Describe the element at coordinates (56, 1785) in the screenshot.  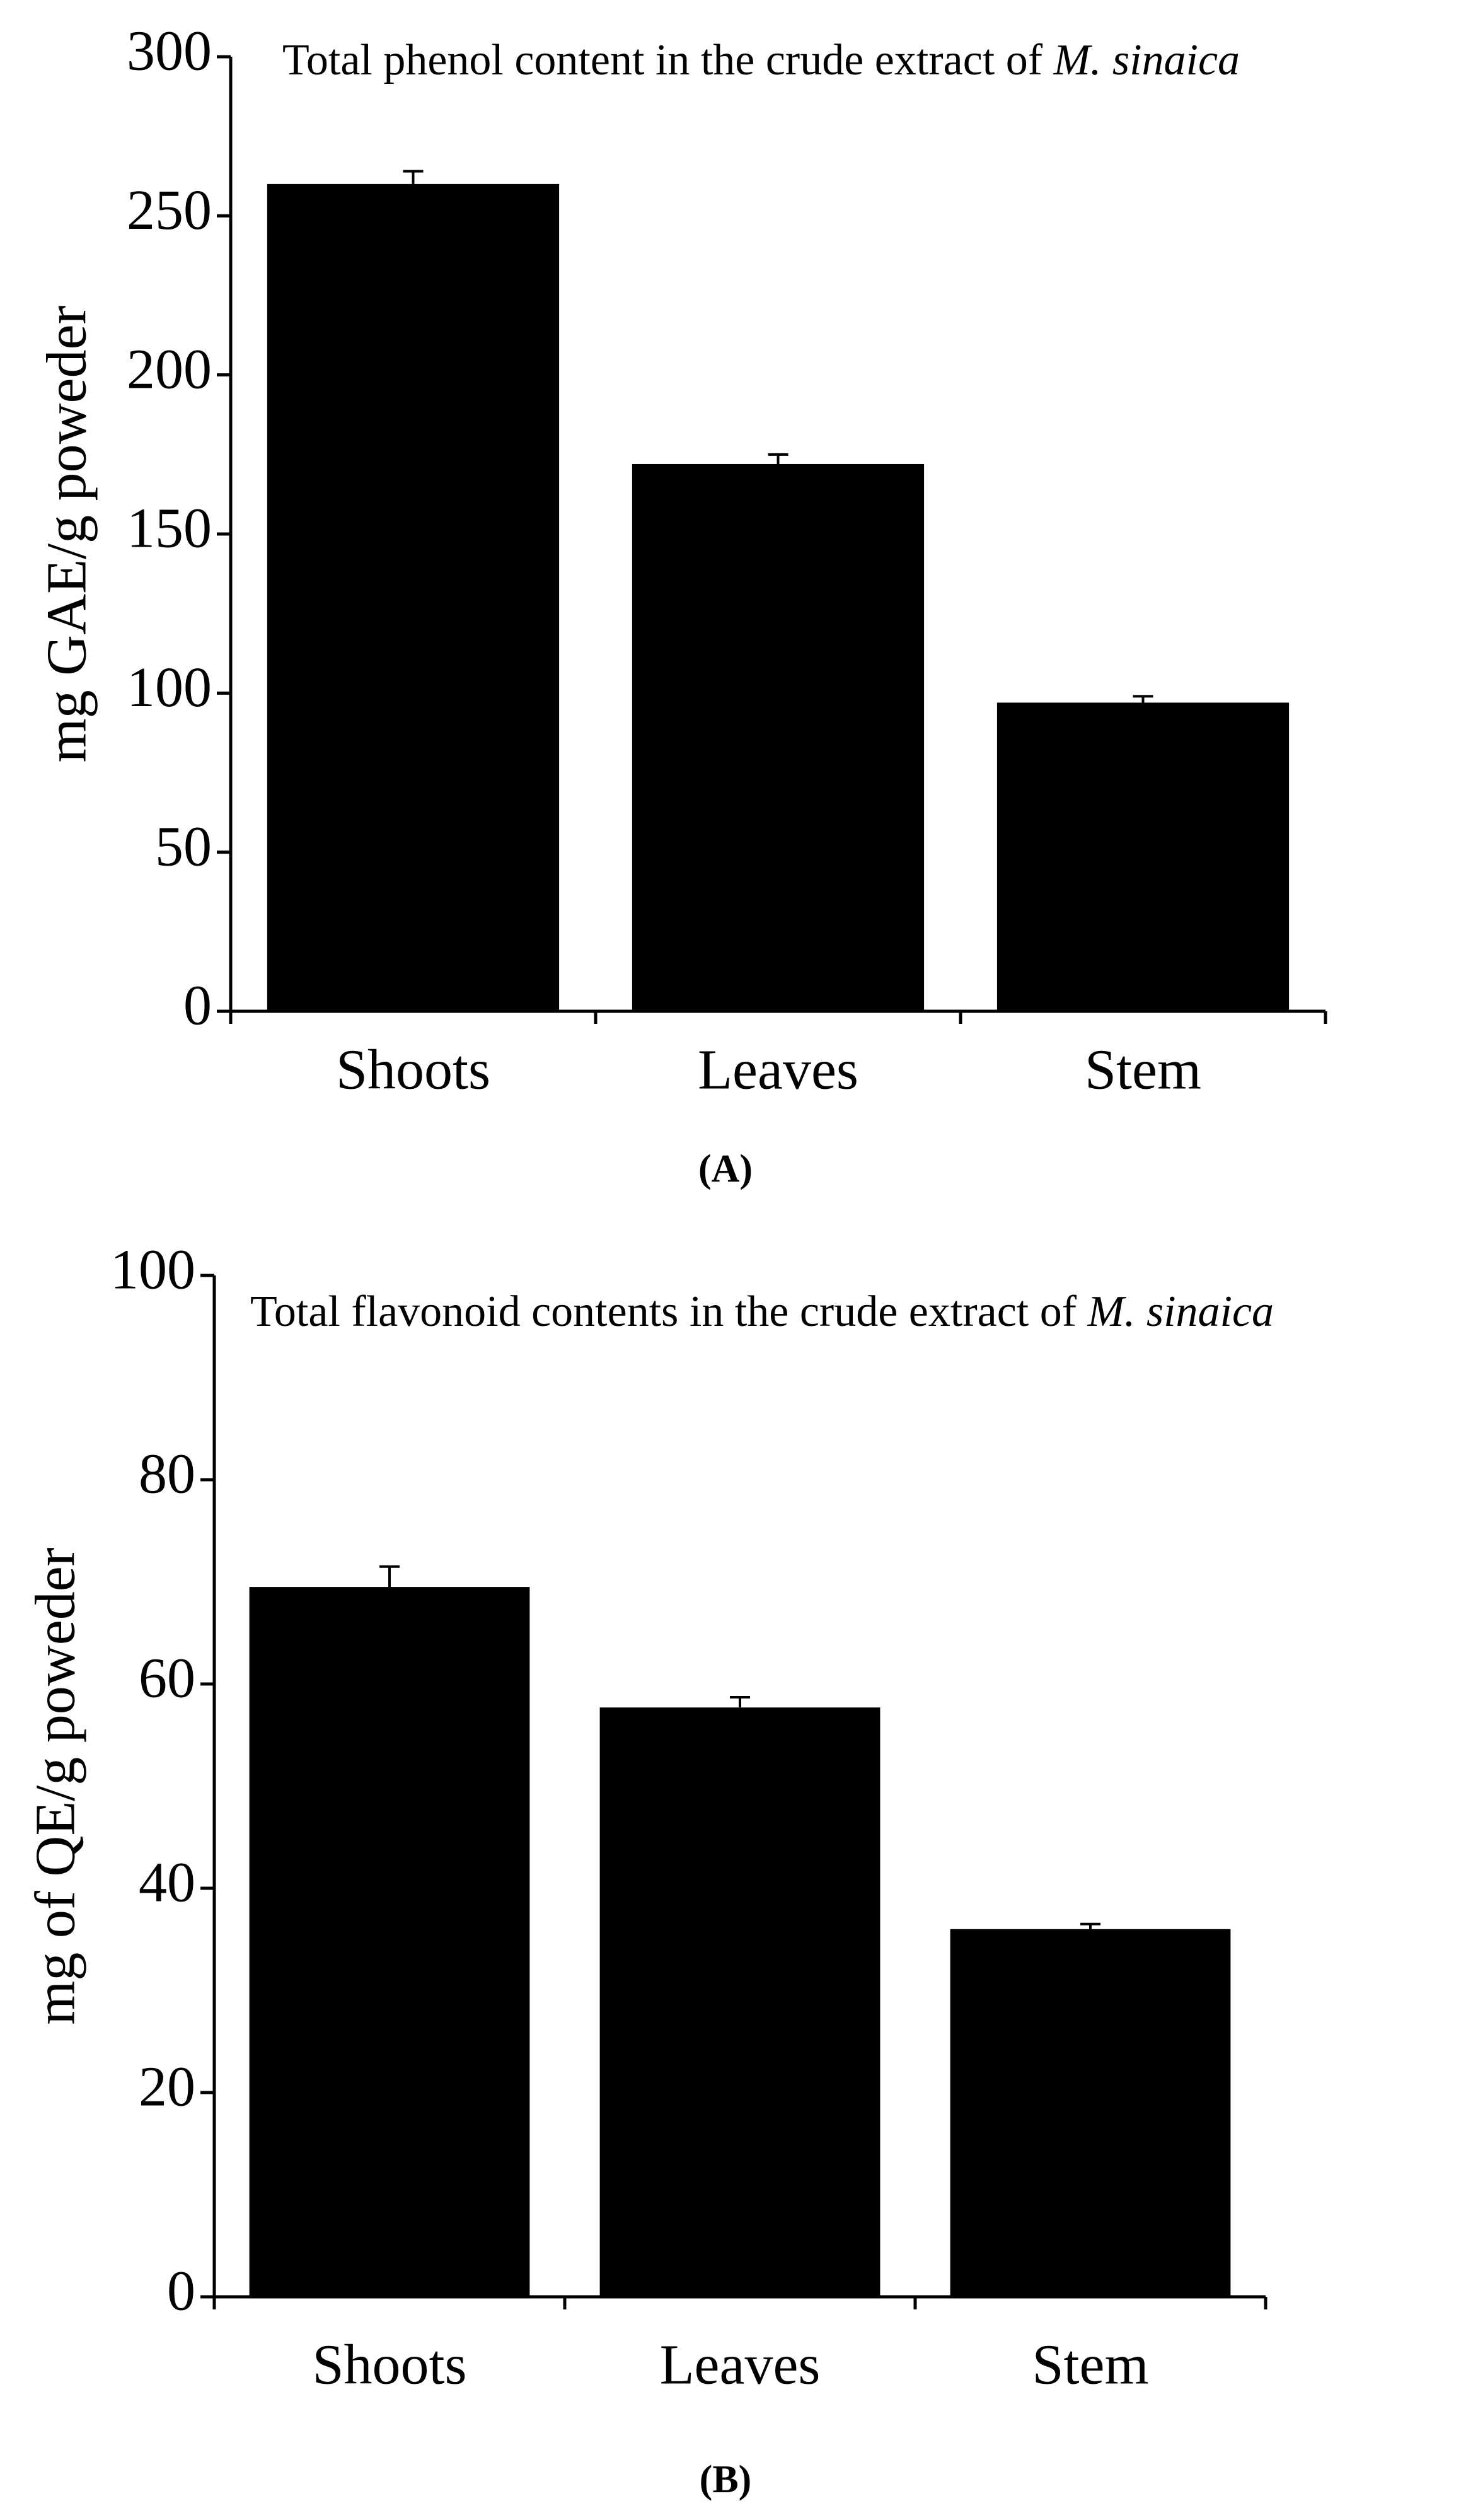
I see `y-axis-label: mg of QE/g poweder` at that location.